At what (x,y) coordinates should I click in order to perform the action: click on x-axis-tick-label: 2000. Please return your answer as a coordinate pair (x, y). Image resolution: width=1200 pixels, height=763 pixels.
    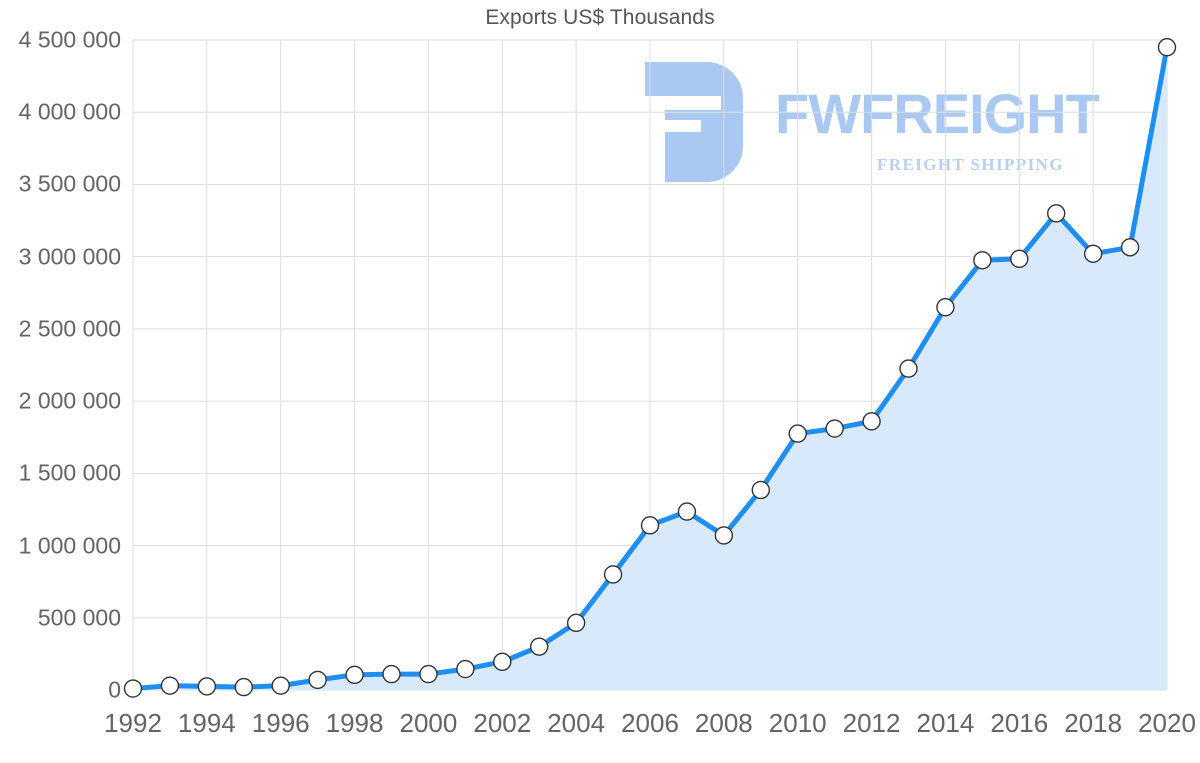
    Looking at the image, I should click on (428, 723).